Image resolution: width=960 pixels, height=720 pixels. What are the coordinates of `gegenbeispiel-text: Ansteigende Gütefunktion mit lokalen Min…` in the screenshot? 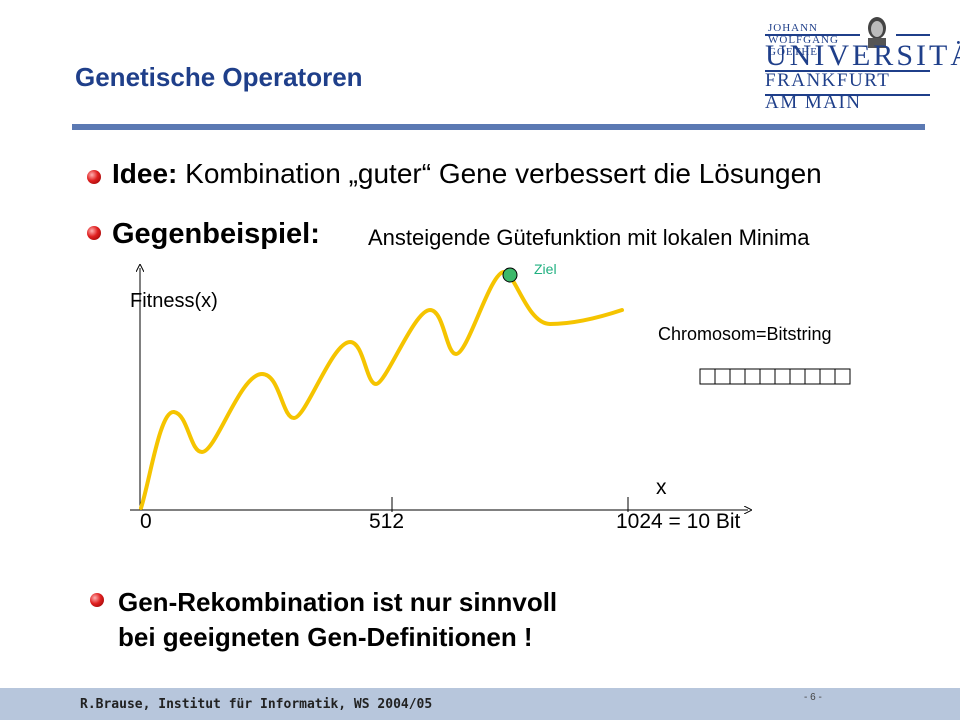 It's located at (589, 237).